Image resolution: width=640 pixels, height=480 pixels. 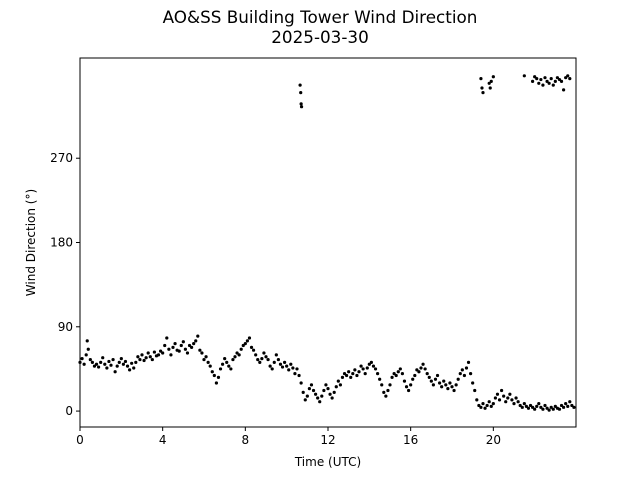 What do you see at coordinates (65, 327) in the screenshot?
I see `y-tick-label: 90` at bounding box center [65, 327].